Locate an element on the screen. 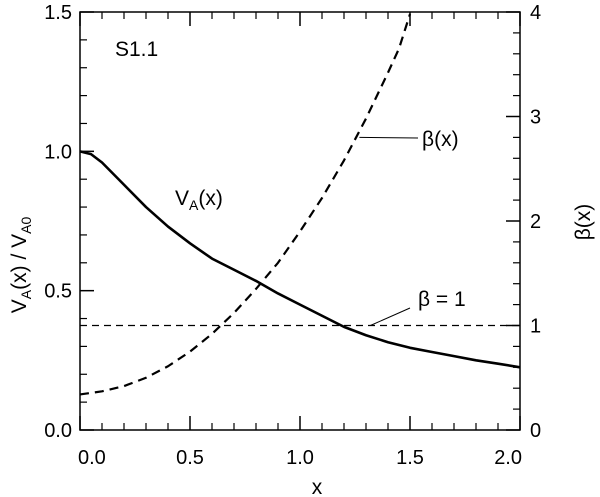  series-va-label-sub: A is located at coordinates (194, 205).